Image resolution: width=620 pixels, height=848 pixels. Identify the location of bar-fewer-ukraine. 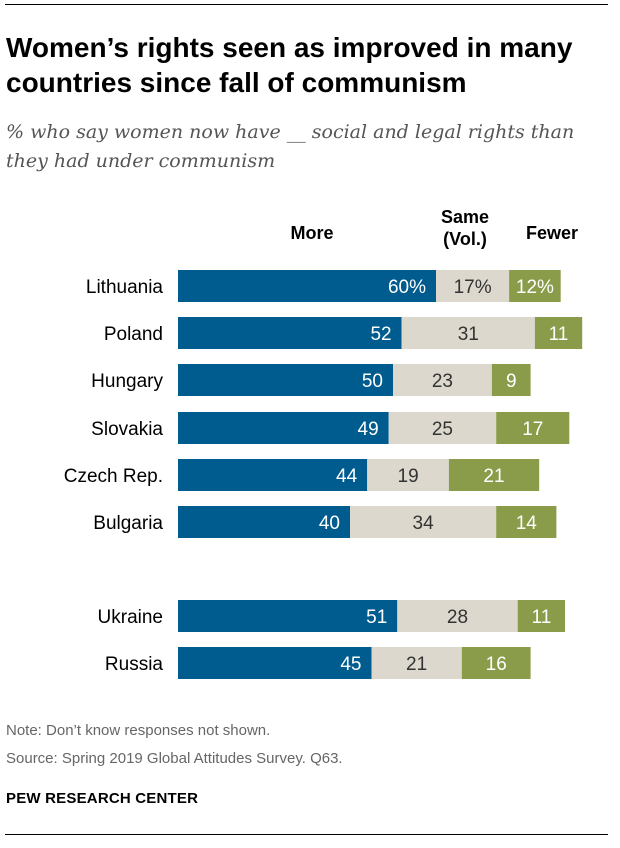
(541, 616).